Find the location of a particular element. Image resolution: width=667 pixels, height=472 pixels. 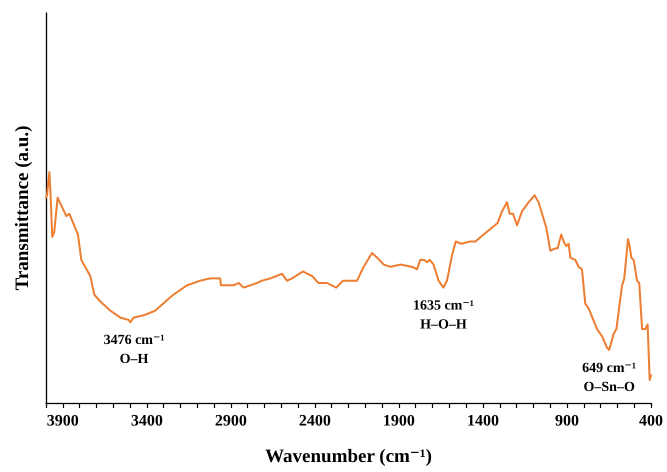

annotation: 3476 cm⁻¹ O–H is located at coordinates (134, 350).